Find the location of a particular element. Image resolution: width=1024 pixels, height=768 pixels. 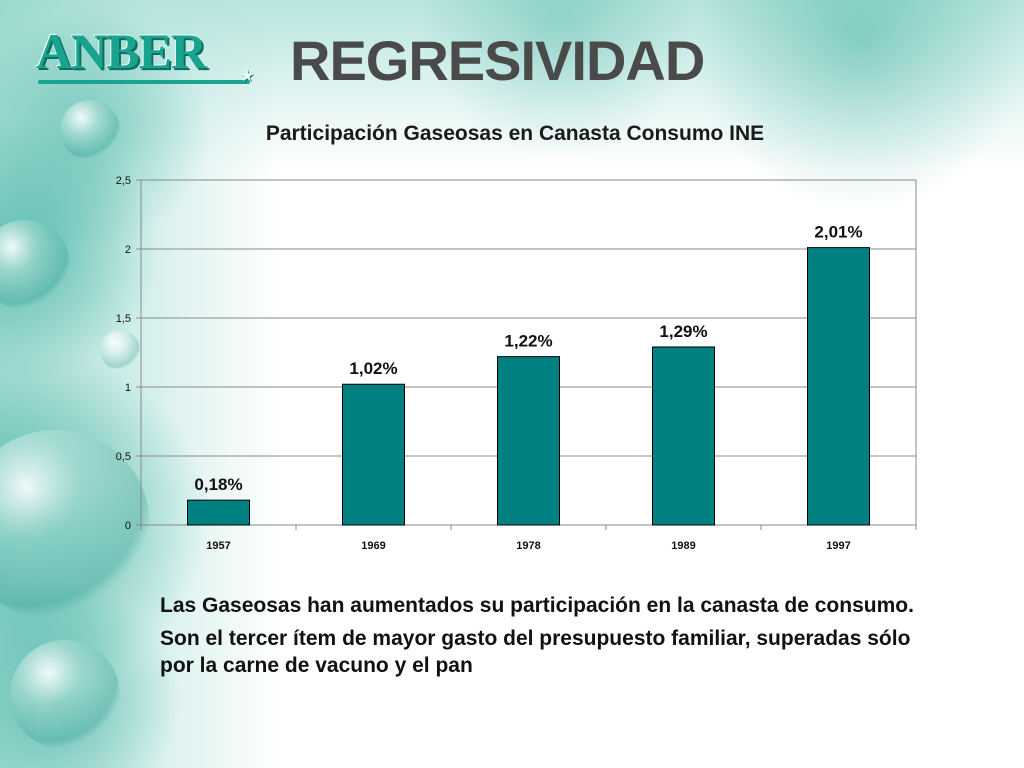

y-tick-label: 2,5 is located at coordinates (123, 181).